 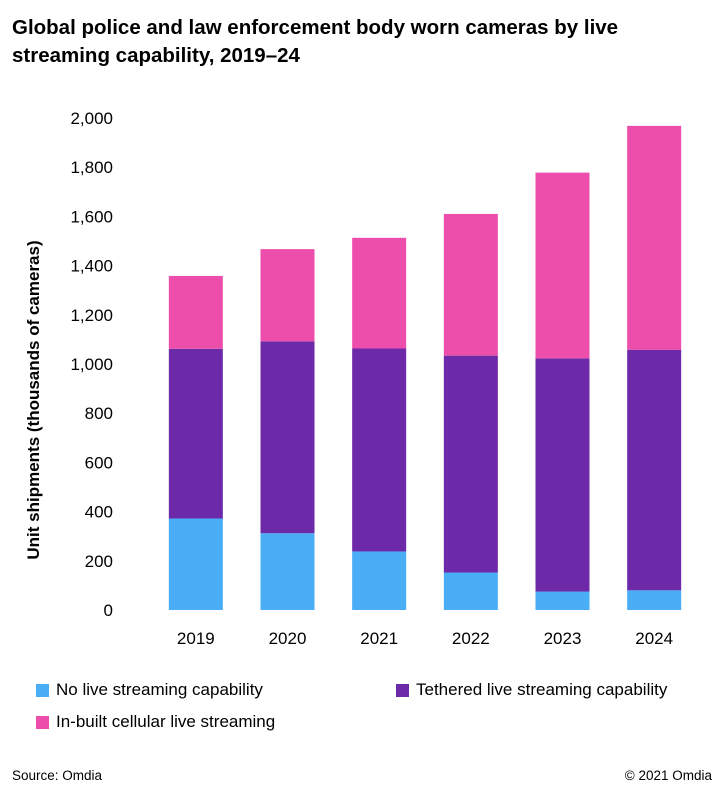 What do you see at coordinates (42, 690) in the screenshot?
I see `legend-swatch-no-live` at bounding box center [42, 690].